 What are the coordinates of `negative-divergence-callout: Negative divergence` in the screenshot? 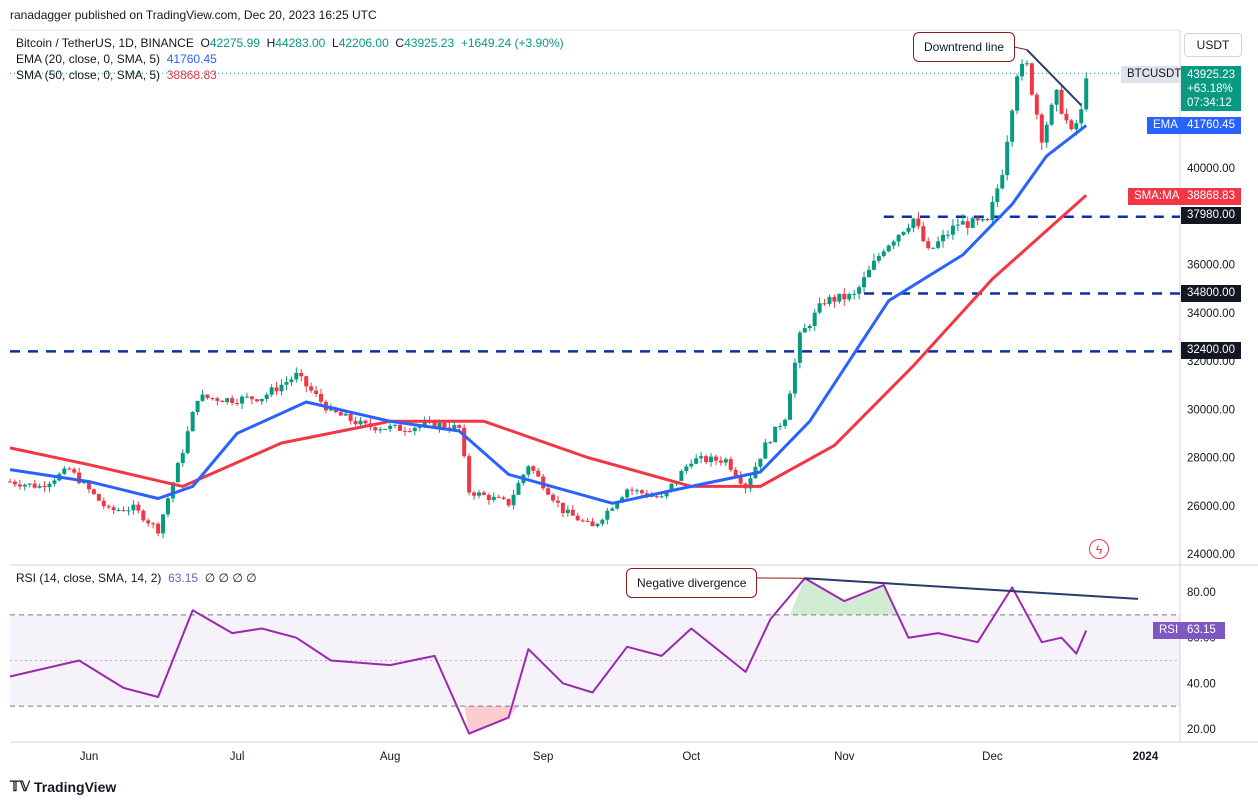 It's located at (692, 583).